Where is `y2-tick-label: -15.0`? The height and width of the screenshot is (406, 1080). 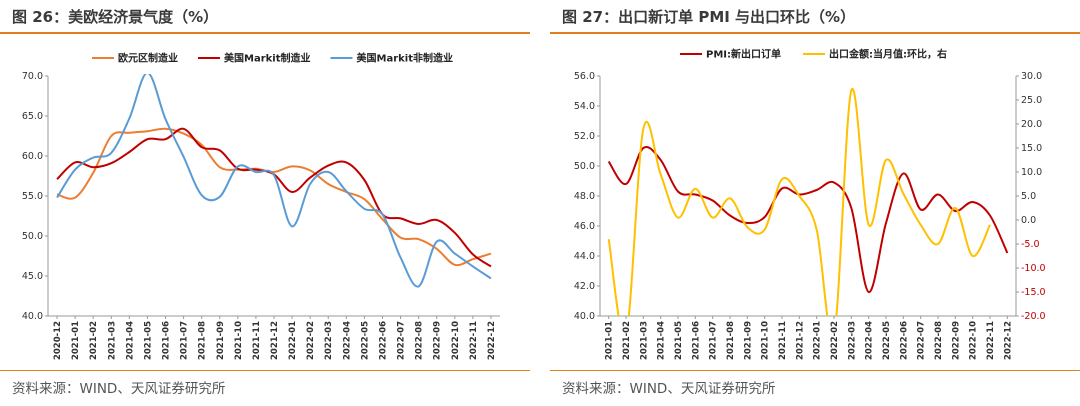
y2-tick-label: -15.0 is located at coordinates (1033, 292).